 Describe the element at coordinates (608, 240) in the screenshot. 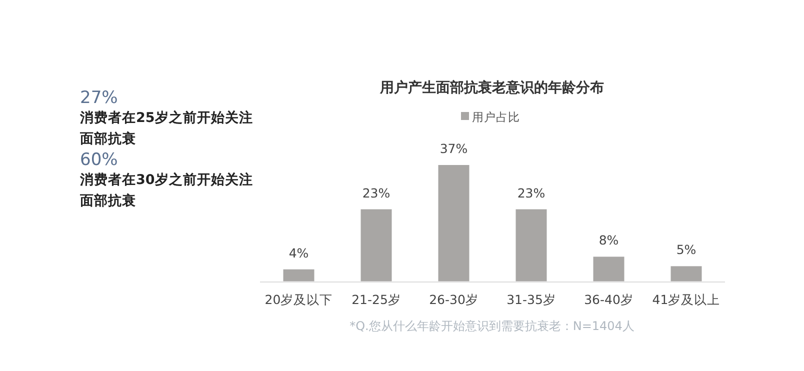

I see `data-label: 8%` at that location.